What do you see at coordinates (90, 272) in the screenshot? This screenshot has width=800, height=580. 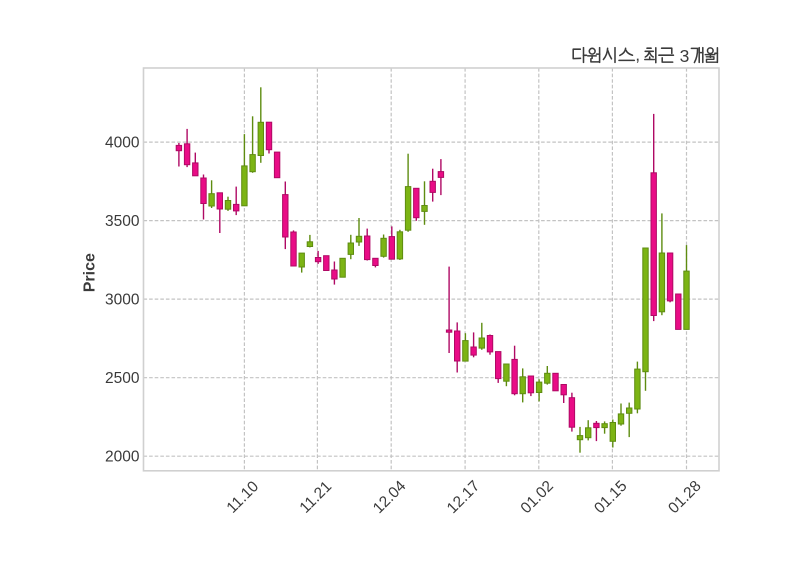 I see `svg-text: Price` at bounding box center [90, 272].